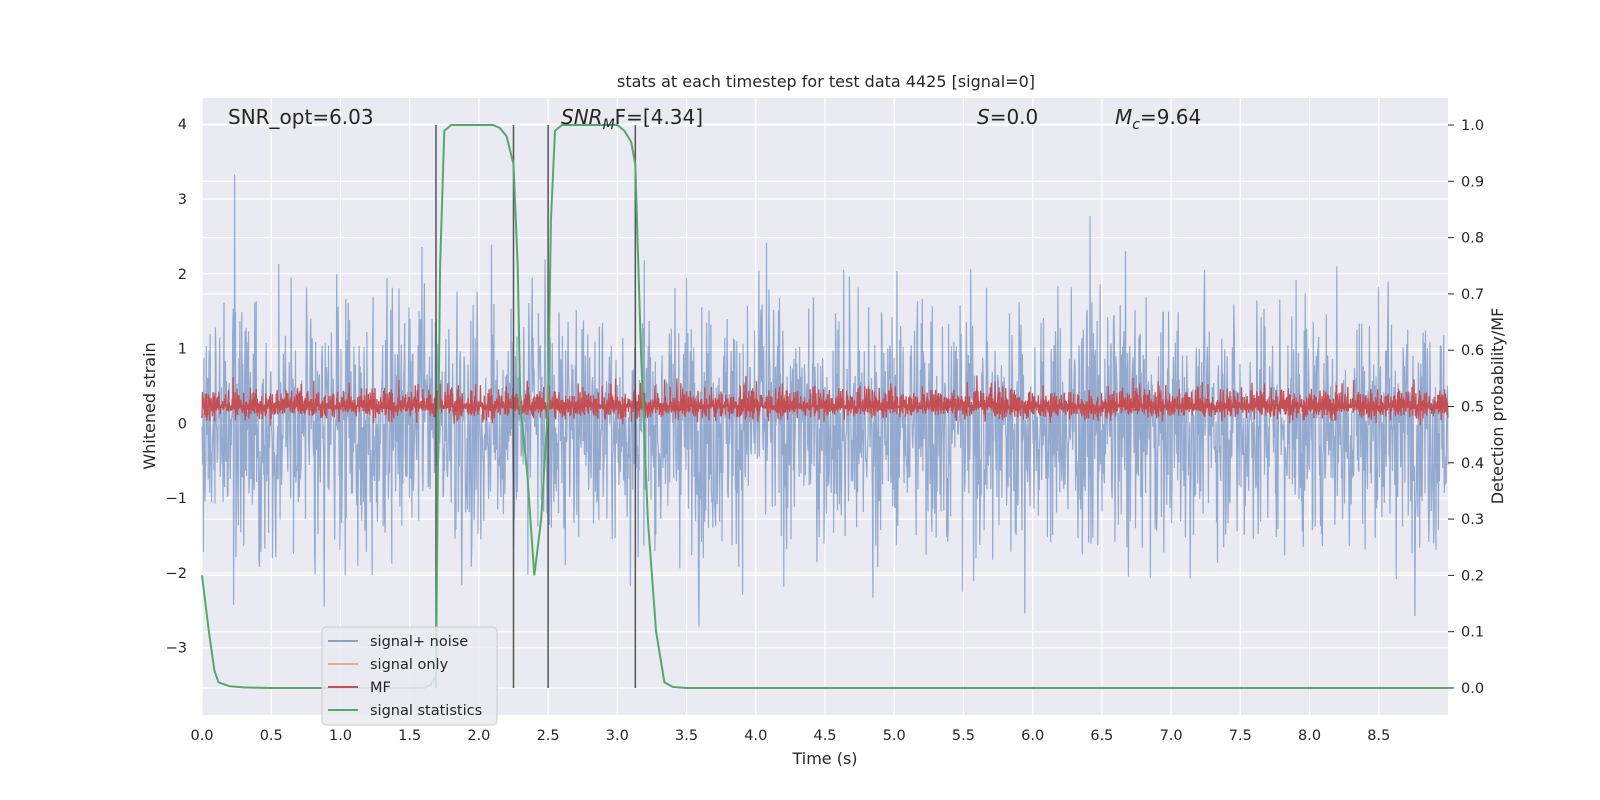 The image size is (1600, 800). Describe the element at coordinates (1136, 125) in the screenshot. I see `annotation-mc-sub: c` at that location.